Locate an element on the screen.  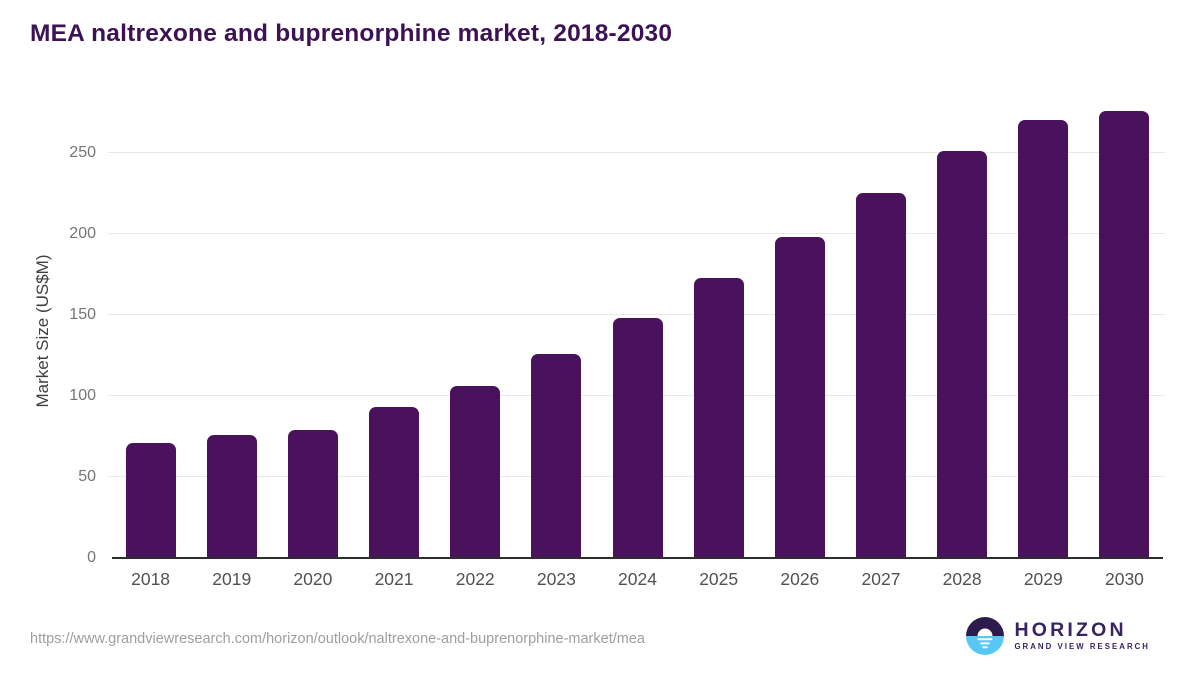
bar-slot-2022 is located at coordinates (475, 331).